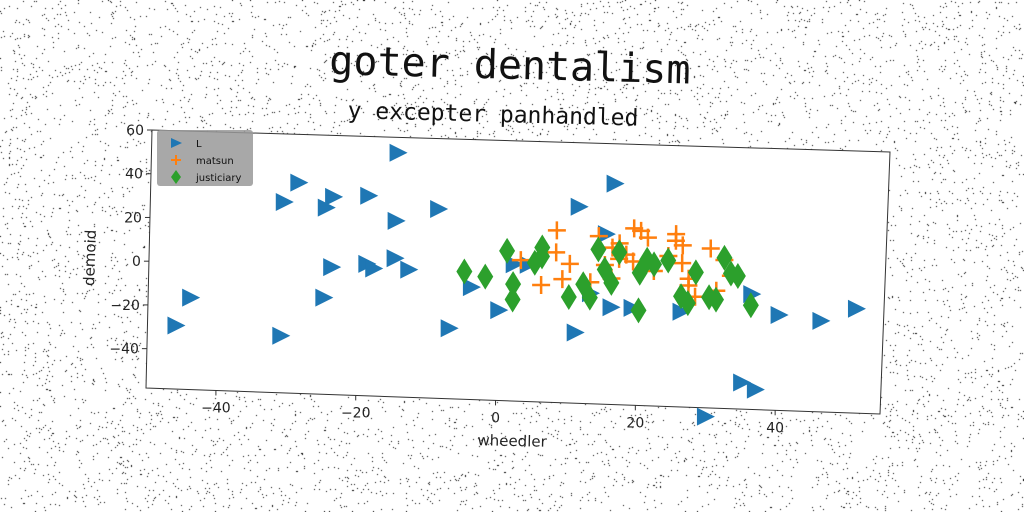 This screenshot has height=512, width=1024. What do you see at coordinates (512, 440) in the screenshot?
I see `x-axis-label: wheedler` at bounding box center [512, 440].